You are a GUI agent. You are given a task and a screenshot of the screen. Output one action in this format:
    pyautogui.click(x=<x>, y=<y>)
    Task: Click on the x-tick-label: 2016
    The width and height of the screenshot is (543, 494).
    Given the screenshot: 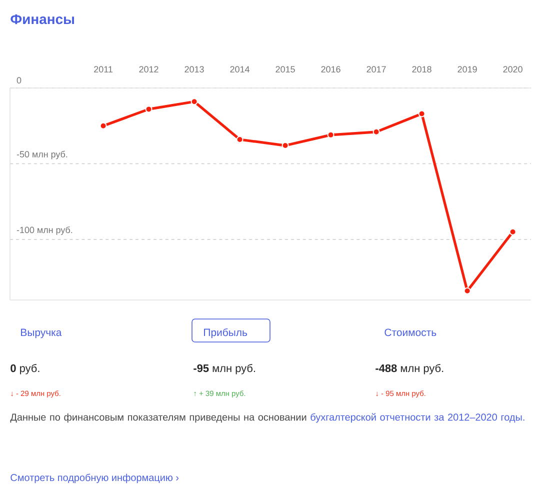 What is the action you would take?
    pyautogui.click(x=330, y=69)
    